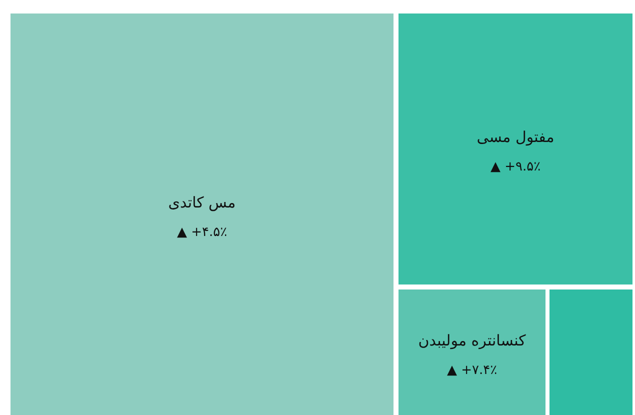 The width and height of the screenshot is (635, 415). I want to click on category-label: مس کاتدی, so click(202, 203).